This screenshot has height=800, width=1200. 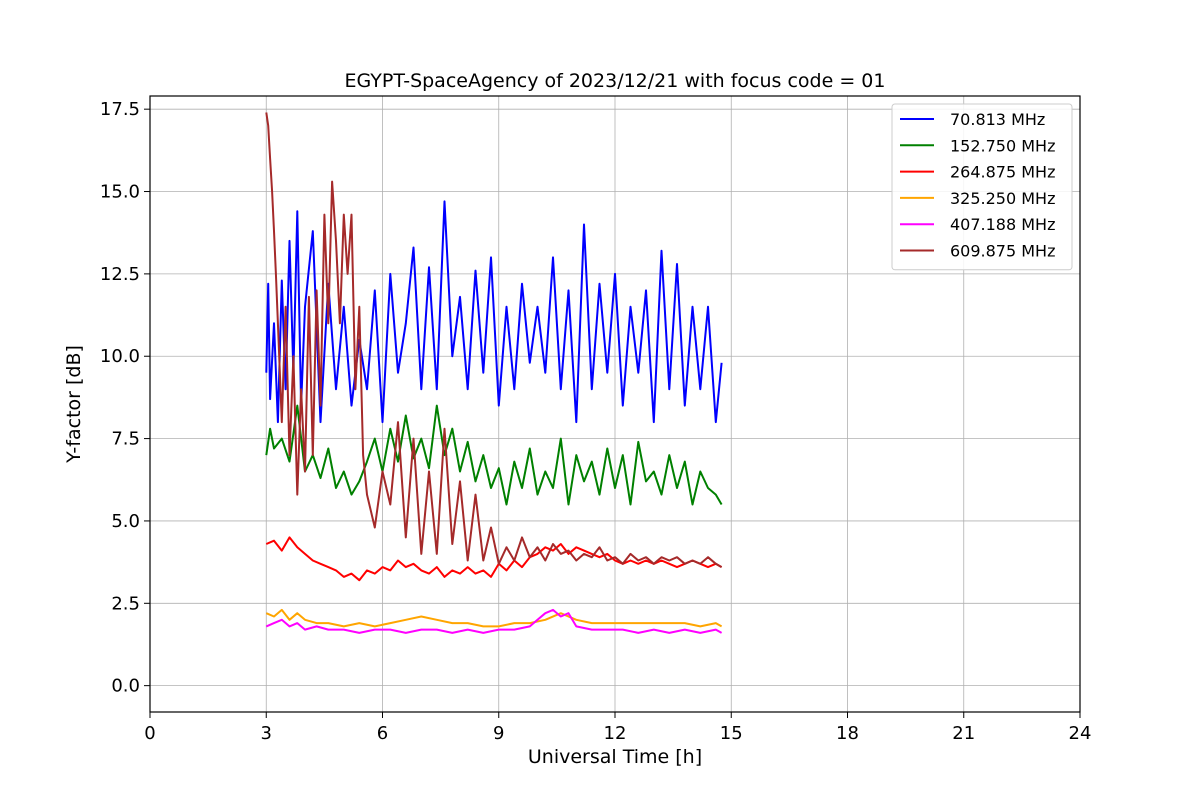 I want to click on x-tick-label: 24, so click(x=1080, y=733).